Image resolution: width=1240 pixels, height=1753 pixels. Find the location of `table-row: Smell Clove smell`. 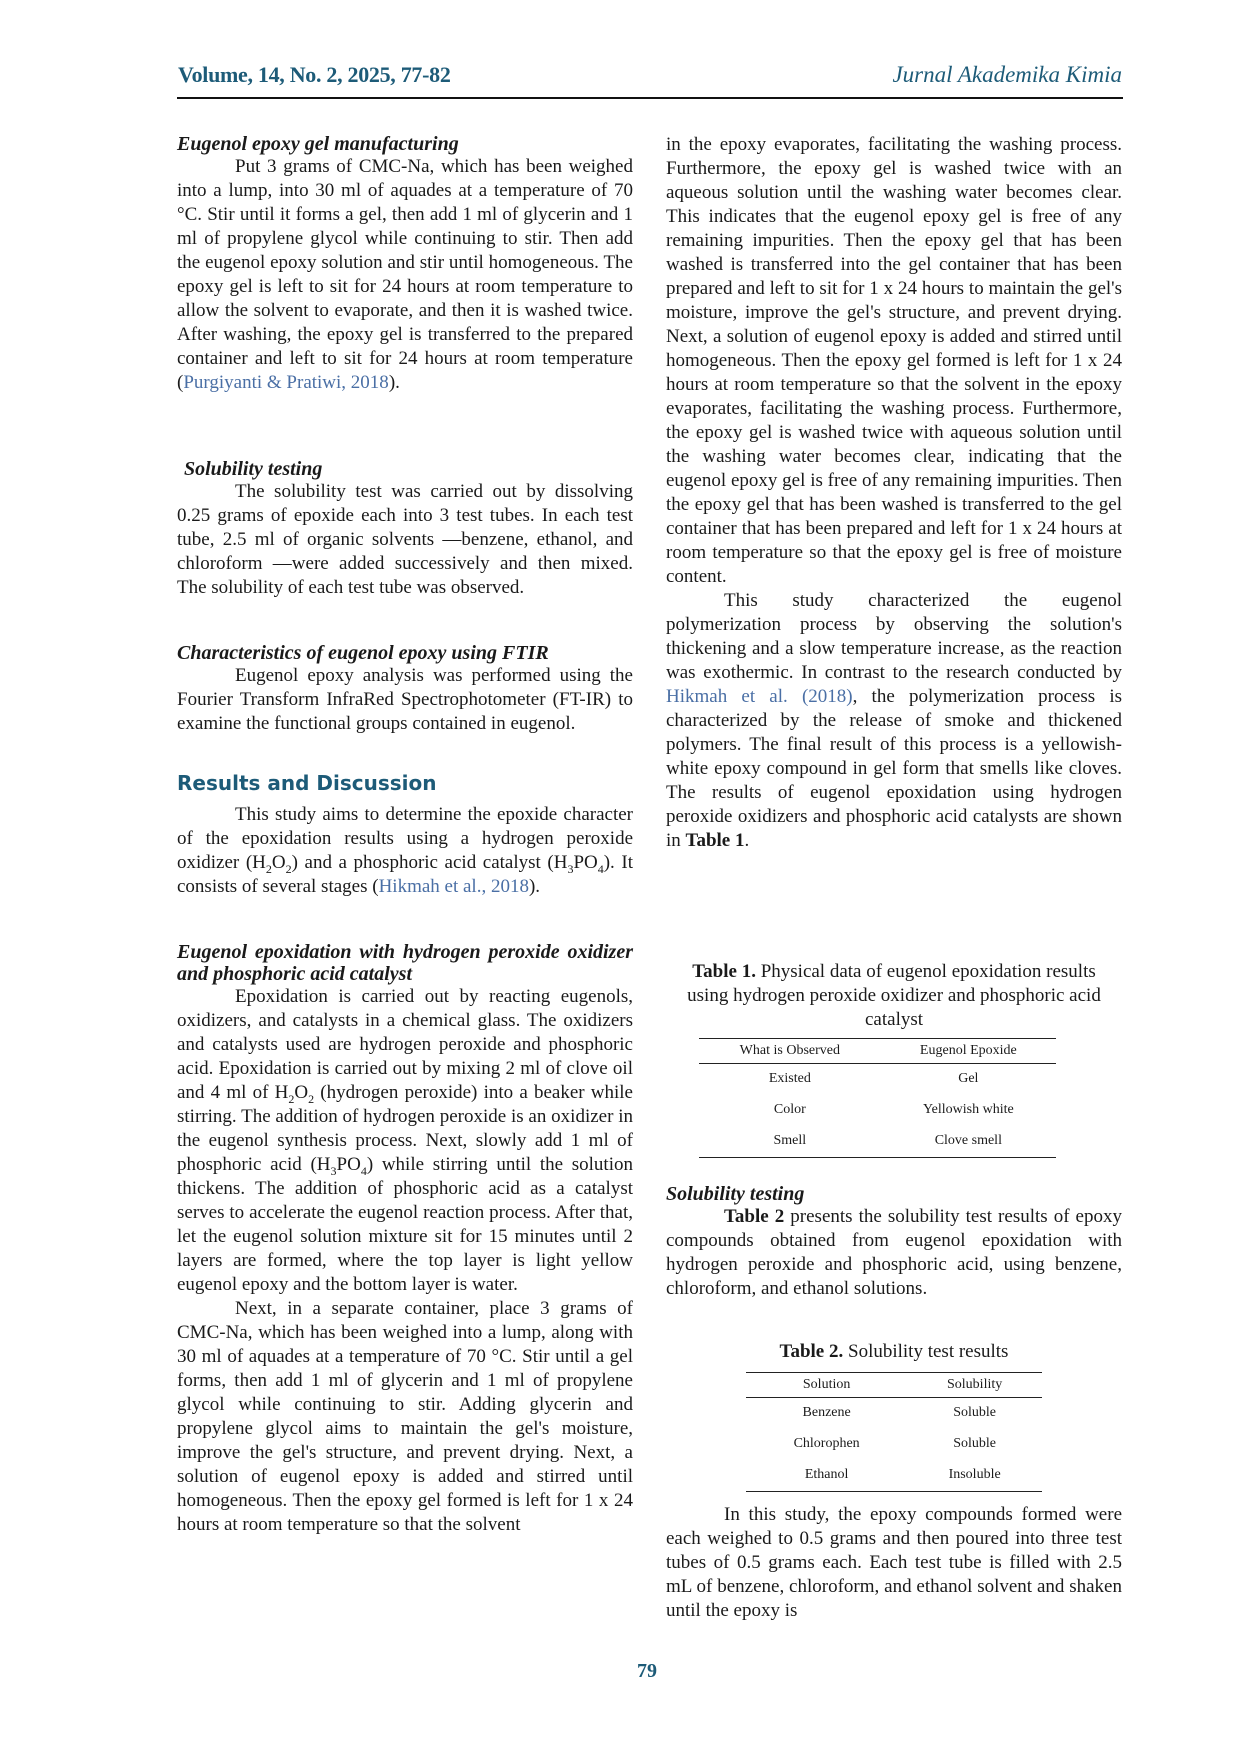

table-row: Smell Clove smell is located at coordinates (877, 1142).